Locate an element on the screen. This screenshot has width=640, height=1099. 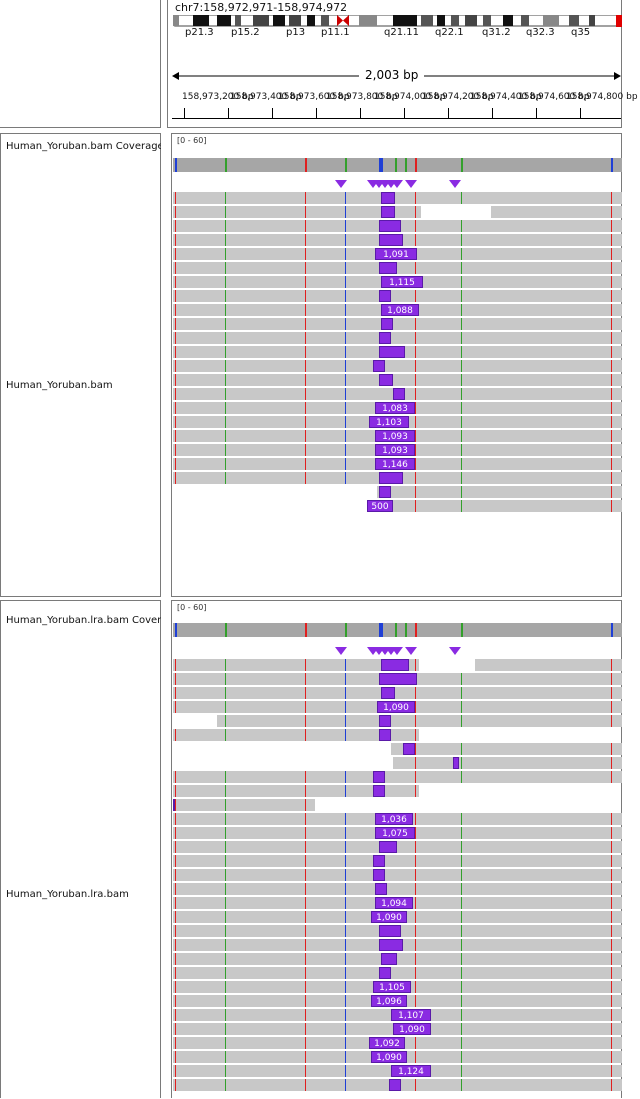
coverage-bar is located at coordinates (397, 165).